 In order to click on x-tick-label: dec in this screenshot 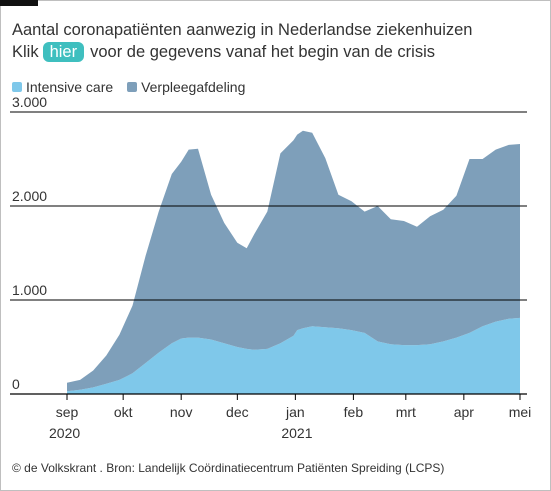, I will do `click(237, 412)`.